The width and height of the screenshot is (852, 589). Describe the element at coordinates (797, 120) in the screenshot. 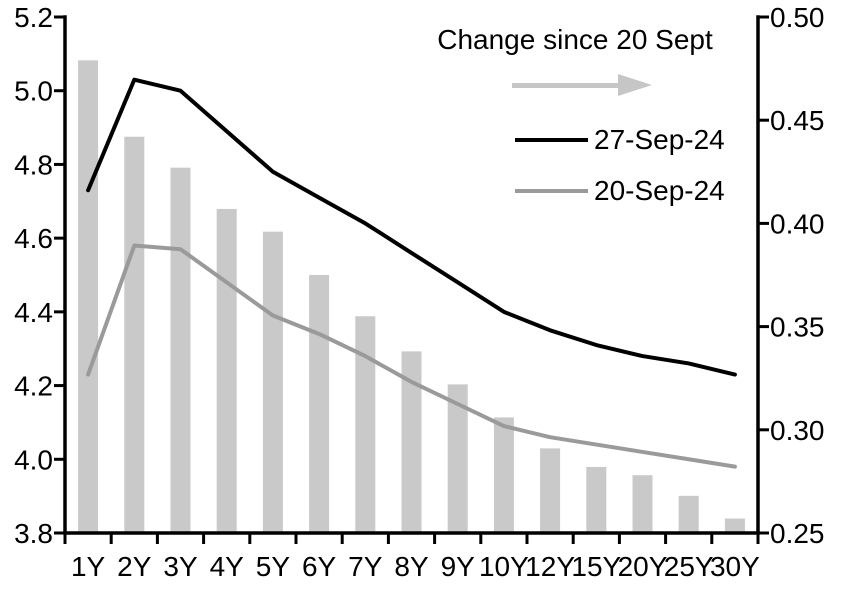

I see `right-axis-label-0.45: 0.45` at that location.